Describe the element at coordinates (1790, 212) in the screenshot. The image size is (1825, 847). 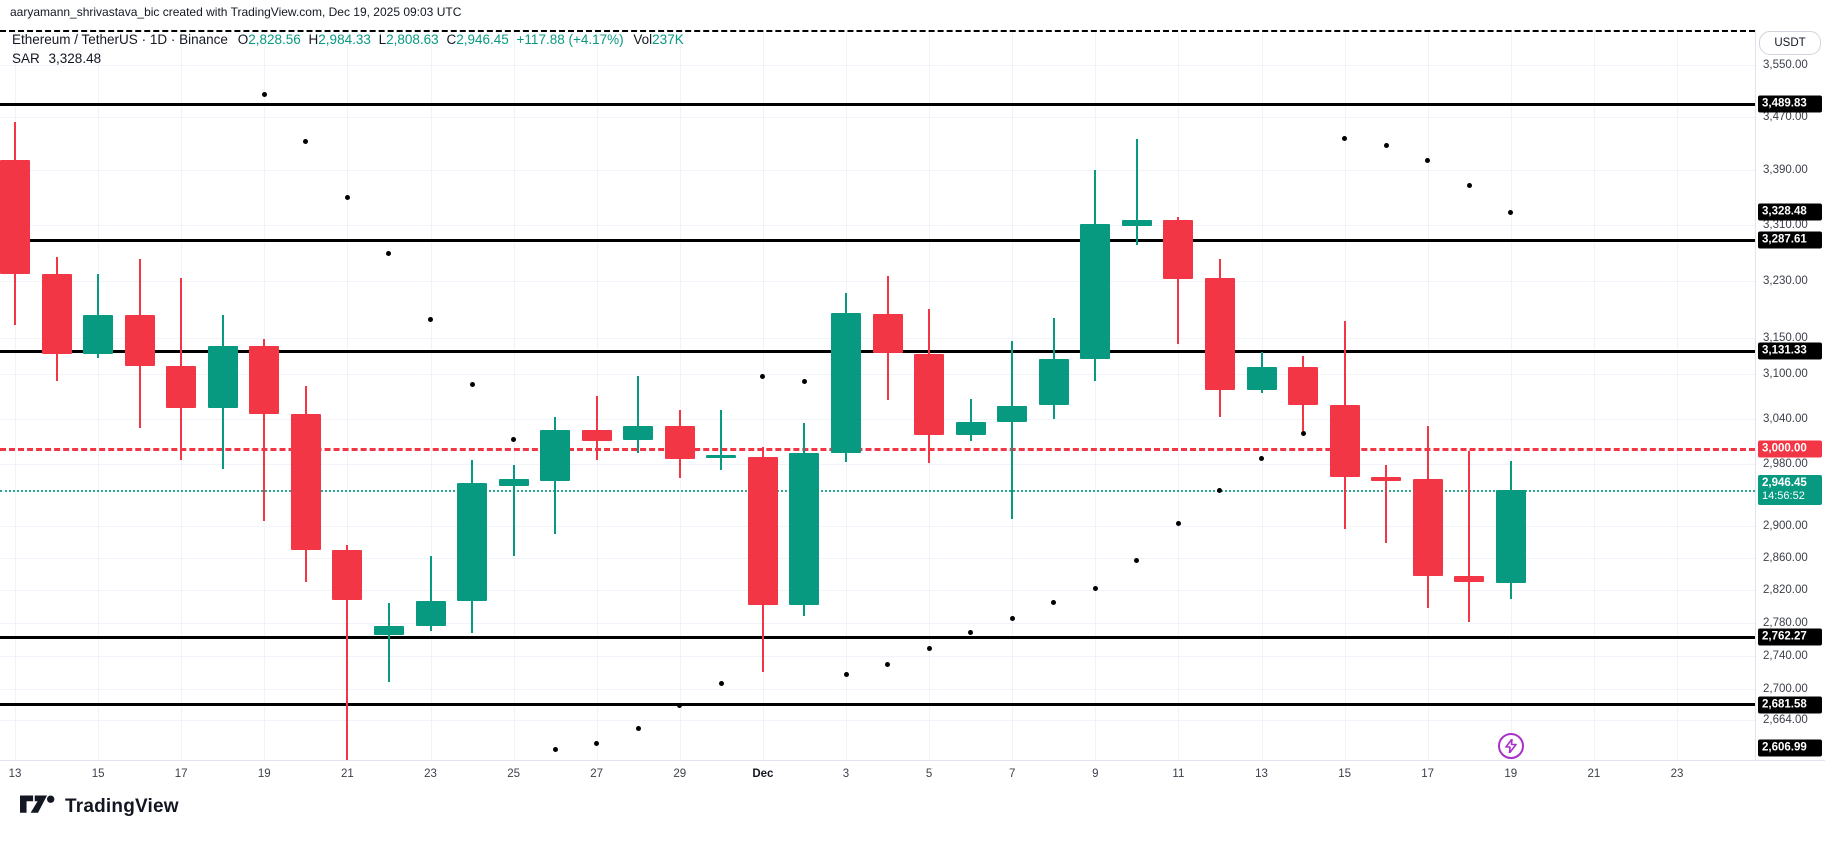
I see `sar-value-chip: 3,328.48` at that location.